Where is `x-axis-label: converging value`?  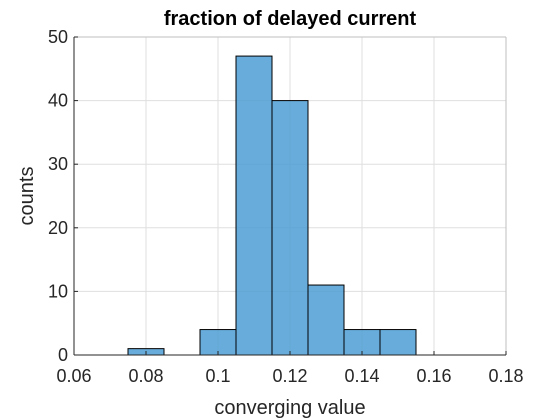
x-axis-label: converging value is located at coordinates (289, 408).